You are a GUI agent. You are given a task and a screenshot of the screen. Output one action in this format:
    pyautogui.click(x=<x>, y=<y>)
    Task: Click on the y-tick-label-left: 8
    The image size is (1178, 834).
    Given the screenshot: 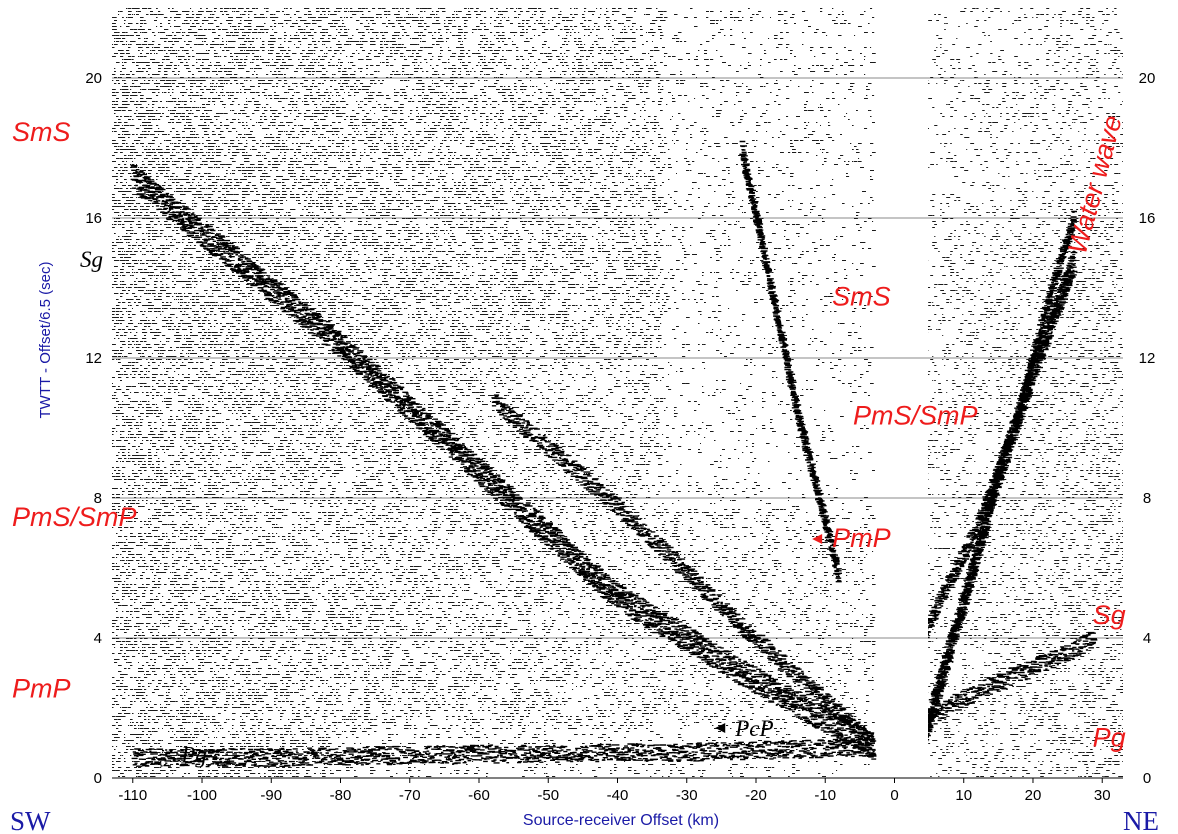 What is the action you would take?
    pyautogui.click(x=98, y=498)
    